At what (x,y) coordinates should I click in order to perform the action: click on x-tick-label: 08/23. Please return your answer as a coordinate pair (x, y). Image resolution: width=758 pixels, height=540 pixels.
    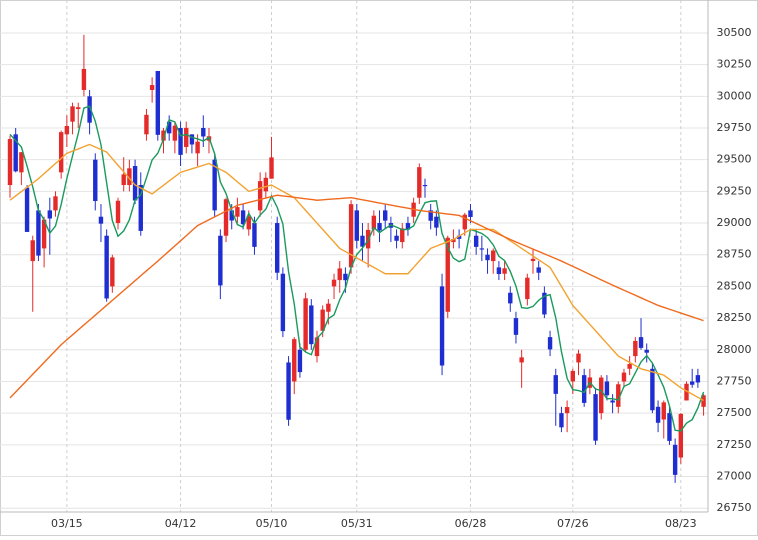
    Looking at the image, I should click on (681, 523).